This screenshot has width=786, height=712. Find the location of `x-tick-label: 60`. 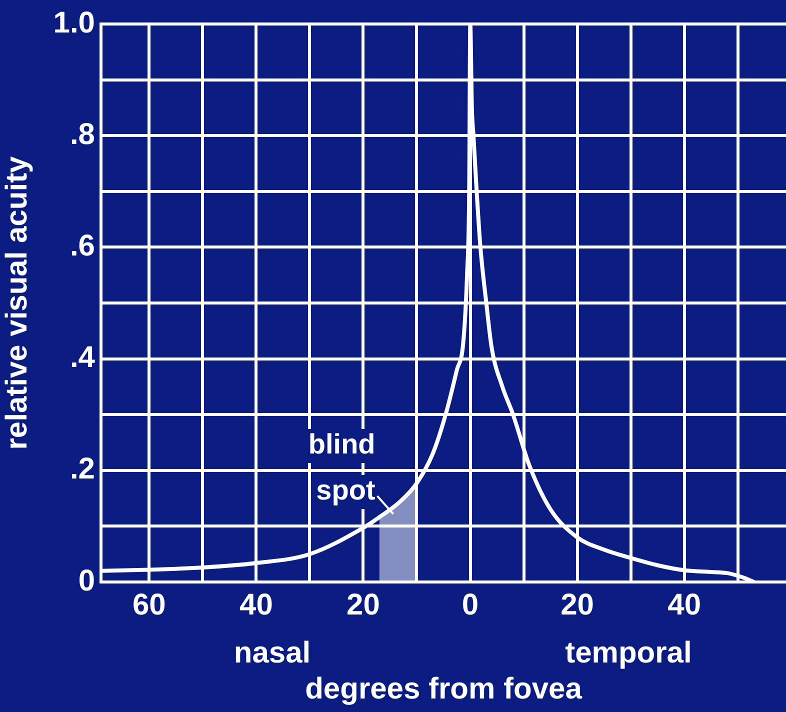

x-tick-label: 60 is located at coordinates (149, 605).